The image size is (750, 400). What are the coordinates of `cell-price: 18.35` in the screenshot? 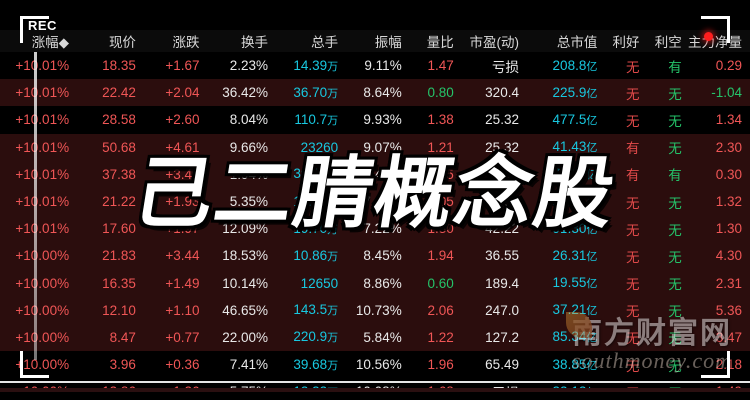 It's located at (119, 66).